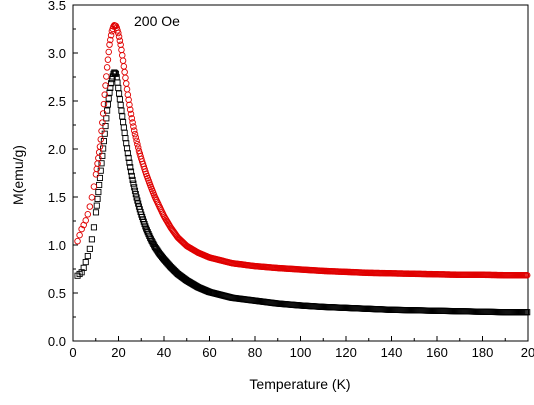  I want to click on y-tick-label: 0.5, so click(57, 293).